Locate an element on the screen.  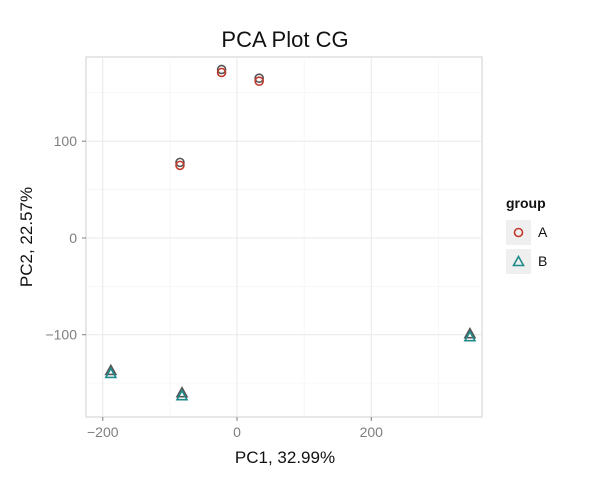
legend-marker-b is located at coordinates (518, 260).